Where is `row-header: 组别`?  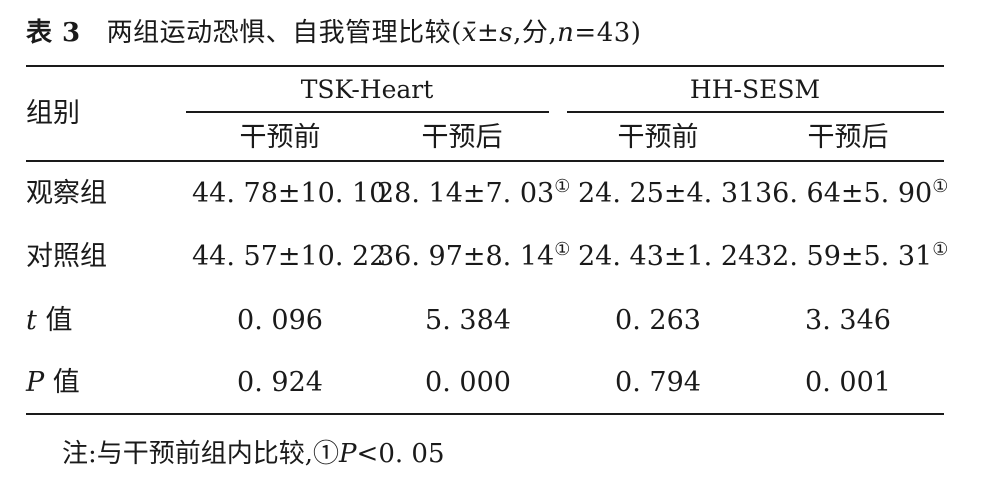 row-header: 组别 is located at coordinates (53, 113).